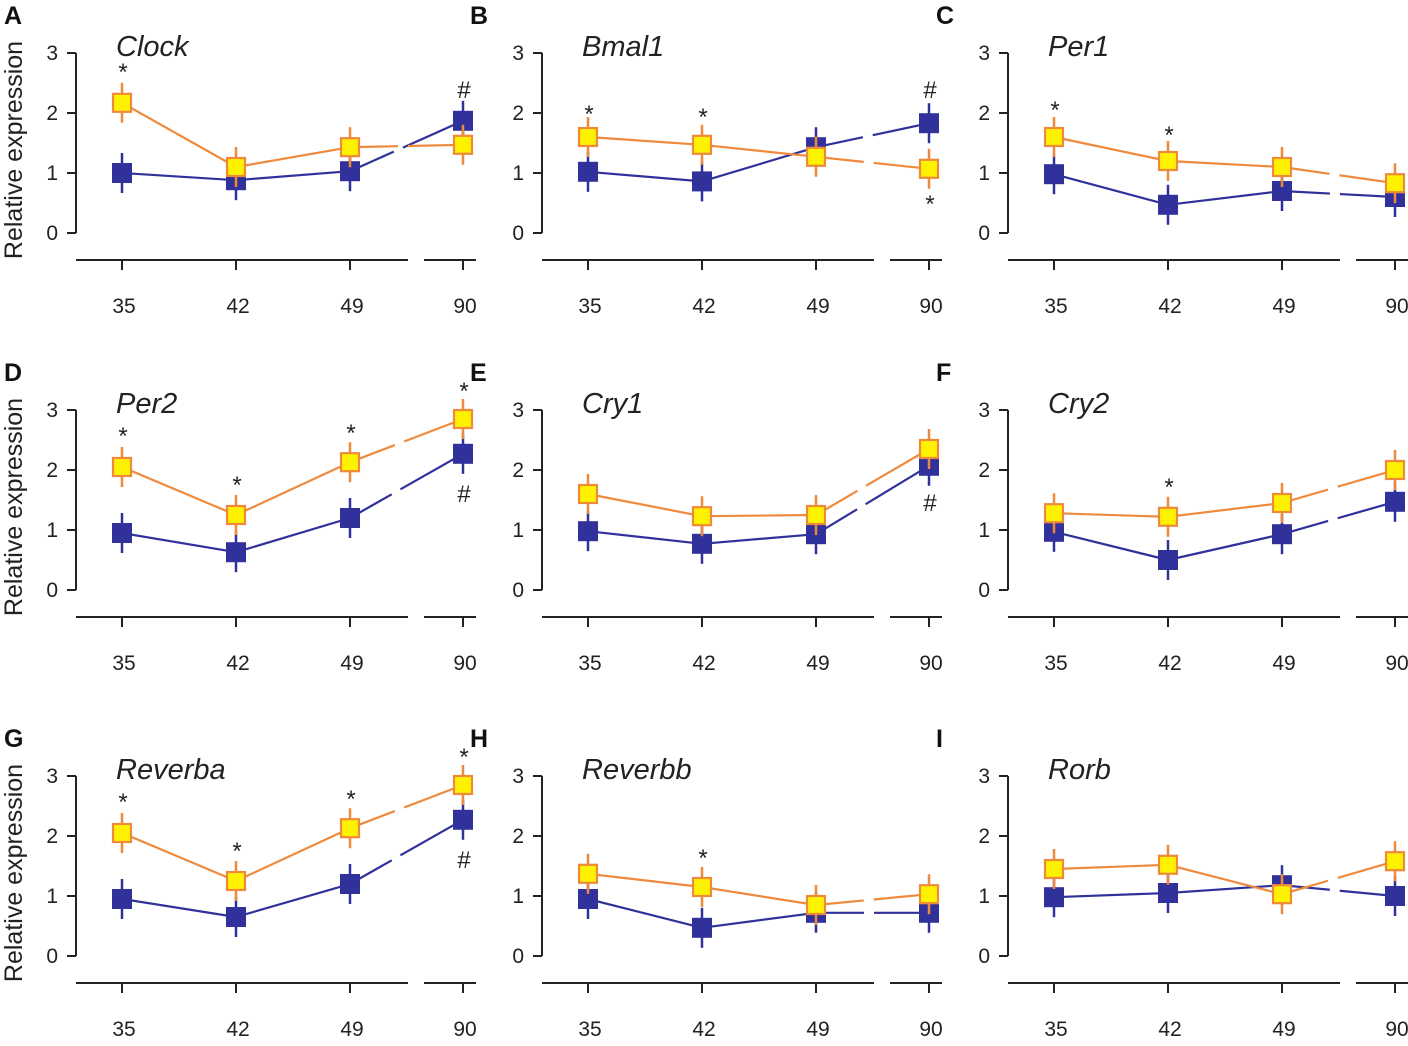  What do you see at coordinates (1078, 404) in the screenshot?
I see `gene-title: Cry2` at bounding box center [1078, 404].